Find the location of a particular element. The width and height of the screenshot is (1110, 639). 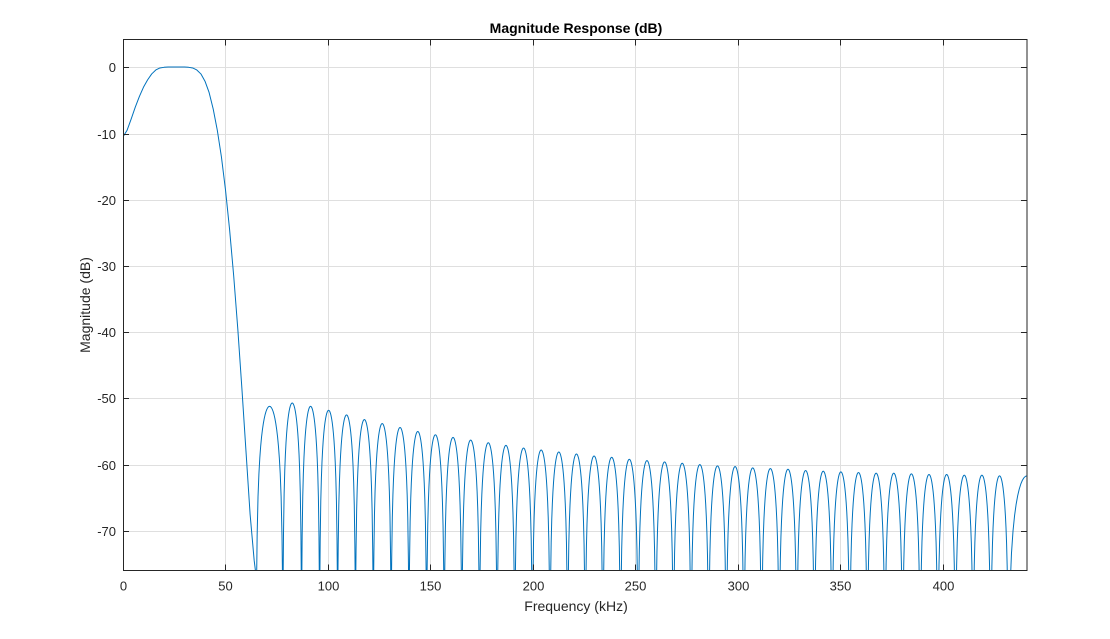

x-tick-label: 200 is located at coordinates (534, 586).